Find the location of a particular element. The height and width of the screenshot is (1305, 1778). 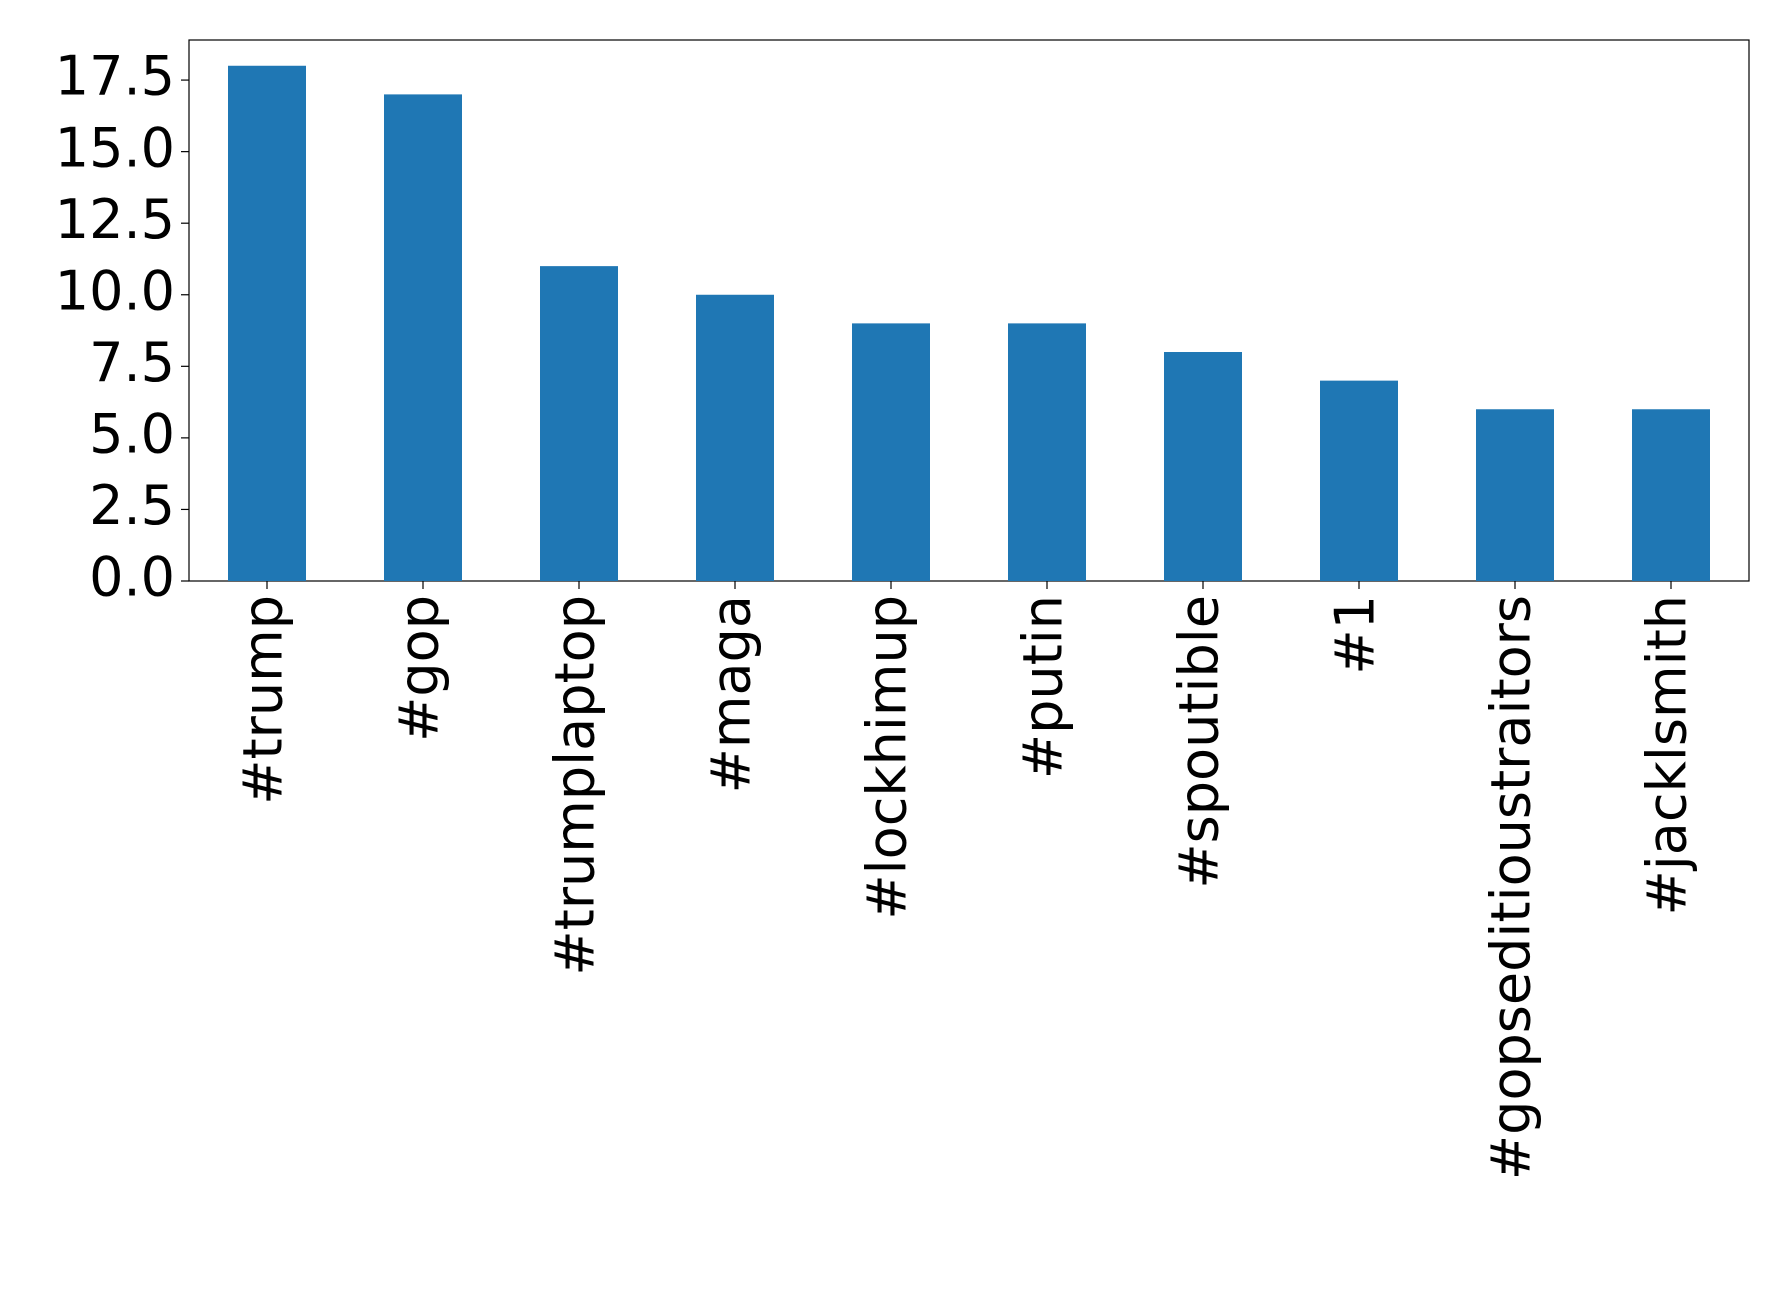

x-tick-label: #trump is located at coordinates (263, 700).